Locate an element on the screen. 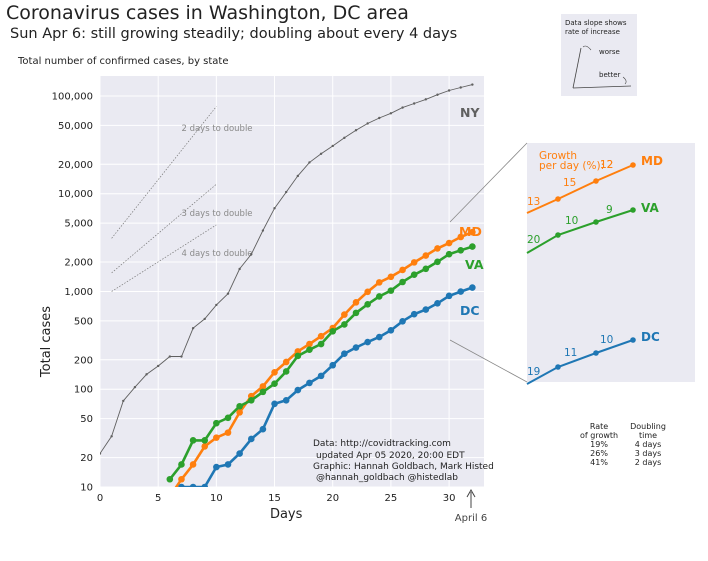 Image resolution: width=708 pixels, height=561 pixels. slope-legend-box is located at coordinates (599, 55).